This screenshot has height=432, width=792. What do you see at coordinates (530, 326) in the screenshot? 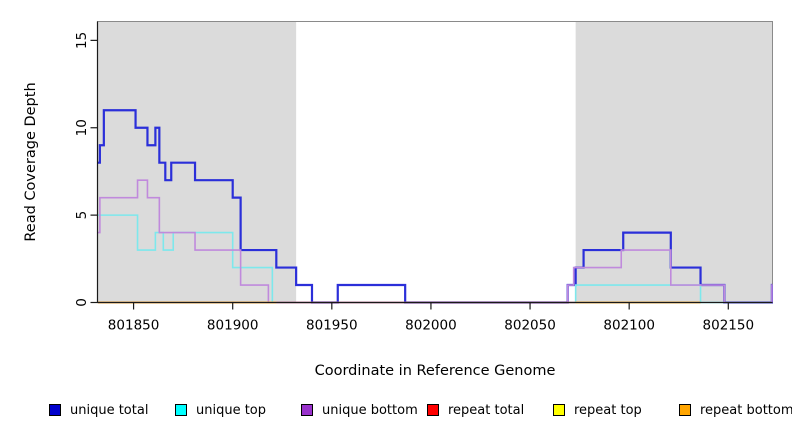
I see `x-tick-label: 802050` at bounding box center [530, 326].